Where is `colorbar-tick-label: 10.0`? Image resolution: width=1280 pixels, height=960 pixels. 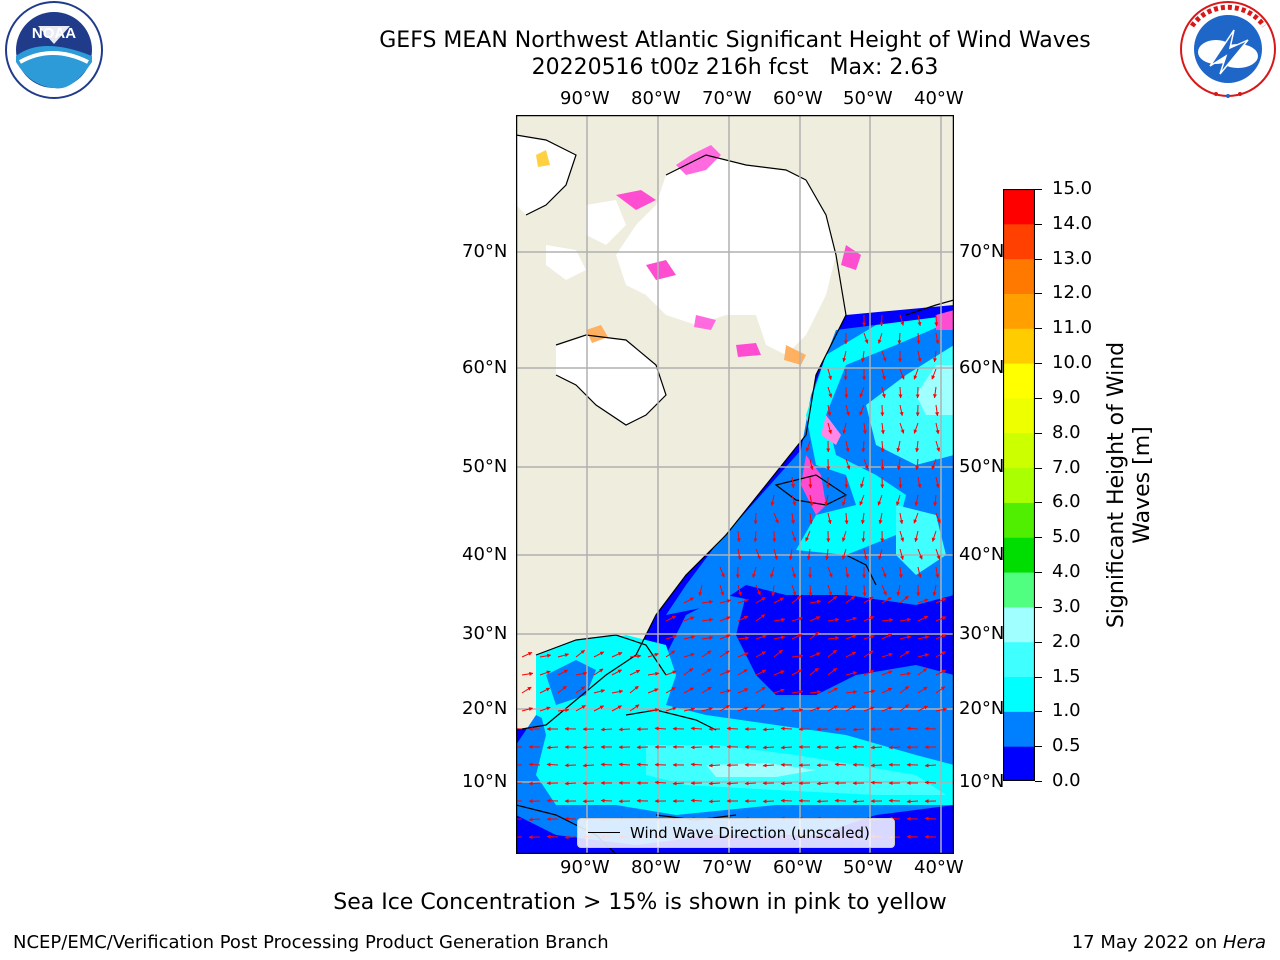 colorbar-tick-label: 10.0 is located at coordinates (1072, 363).